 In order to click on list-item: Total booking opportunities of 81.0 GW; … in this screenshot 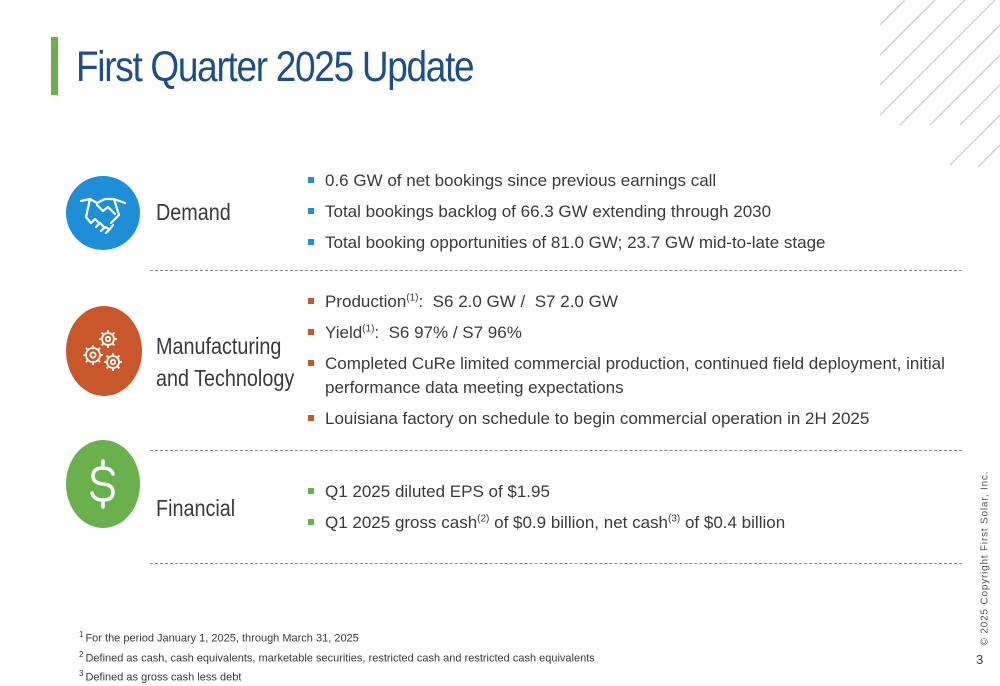, I will do `click(633, 243)`.